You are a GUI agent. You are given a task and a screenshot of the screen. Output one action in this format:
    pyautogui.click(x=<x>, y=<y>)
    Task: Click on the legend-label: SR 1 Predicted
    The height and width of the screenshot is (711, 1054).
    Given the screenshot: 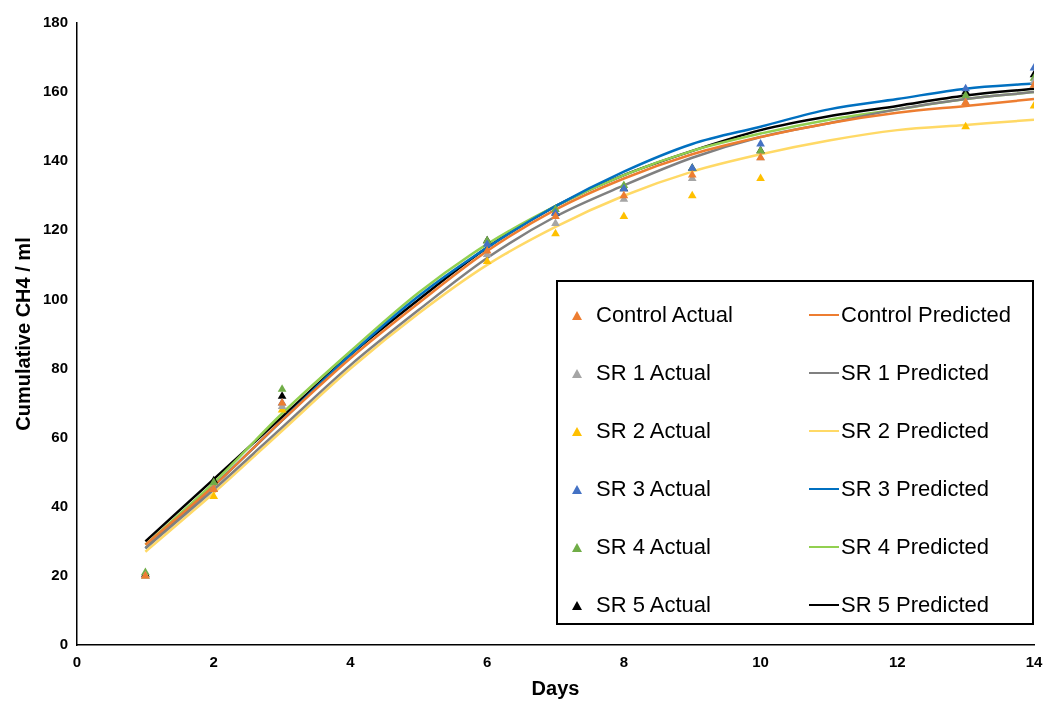 What is the action you would take?
    pyautogui.click(x=915, y=373)
    